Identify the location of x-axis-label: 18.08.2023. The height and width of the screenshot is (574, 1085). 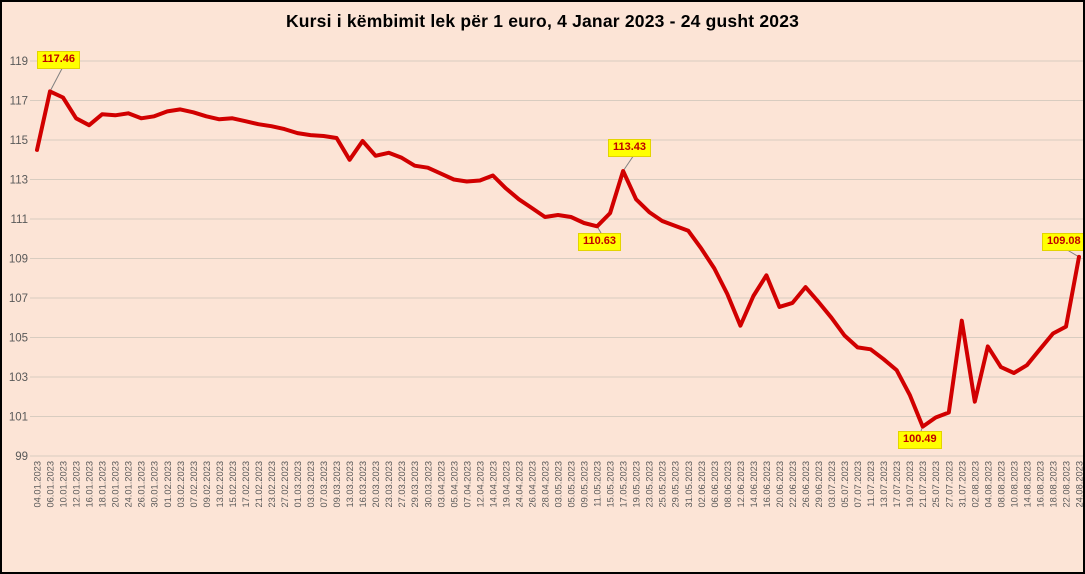
(1053, 484).